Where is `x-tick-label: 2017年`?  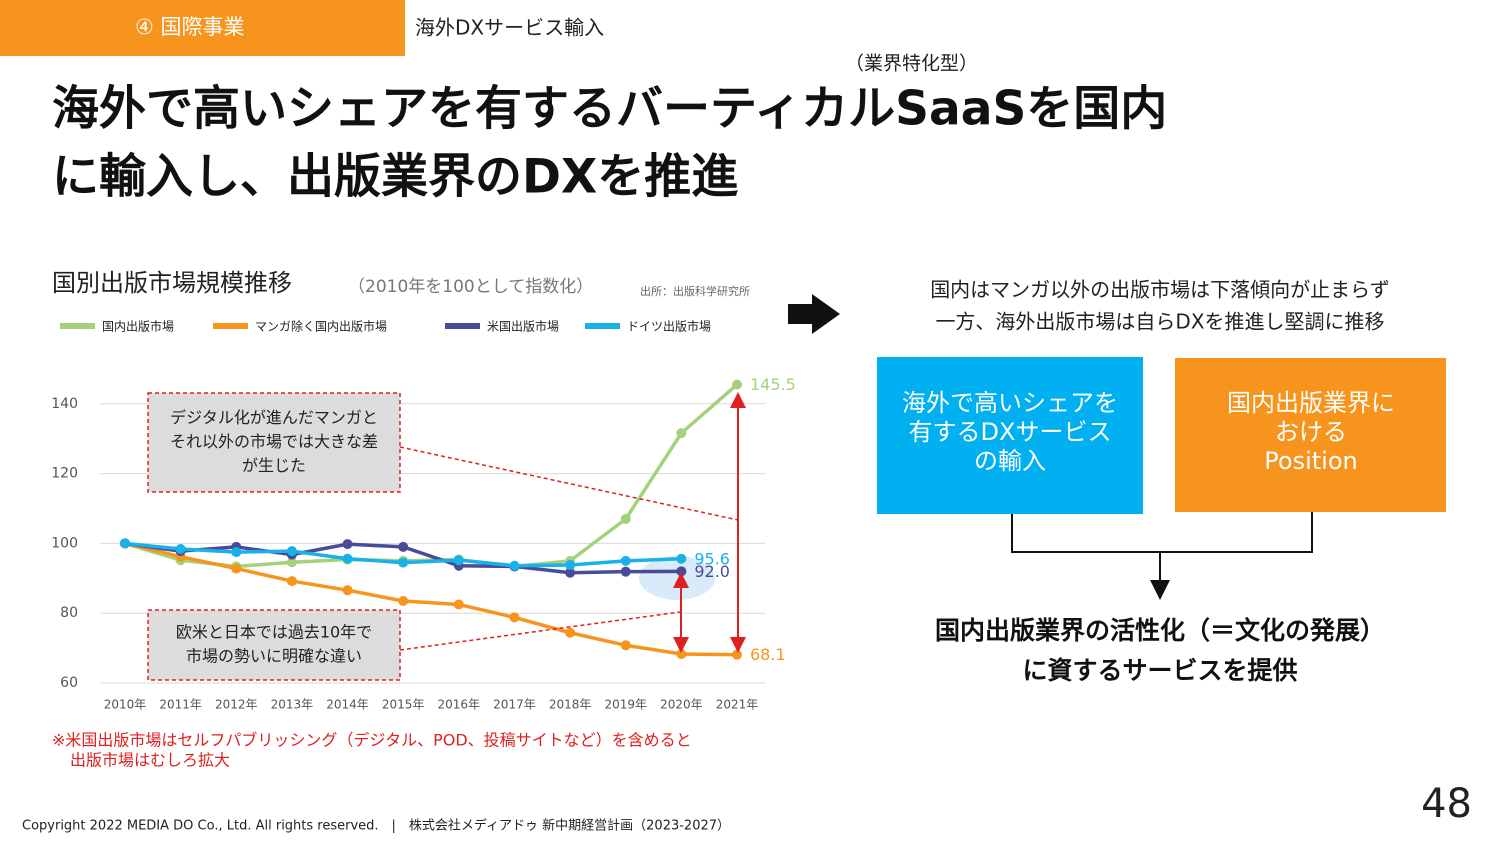 x-tick-label: 2017年 is located at coordinates (514, 705).